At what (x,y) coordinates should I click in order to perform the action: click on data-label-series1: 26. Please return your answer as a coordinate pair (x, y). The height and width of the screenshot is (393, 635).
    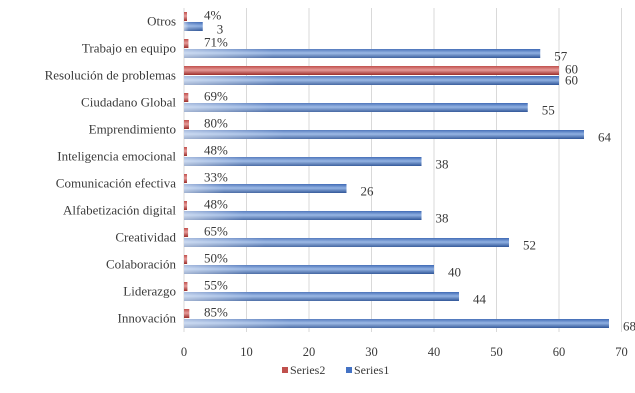
    Looking at the image, I should click on (368, 191).